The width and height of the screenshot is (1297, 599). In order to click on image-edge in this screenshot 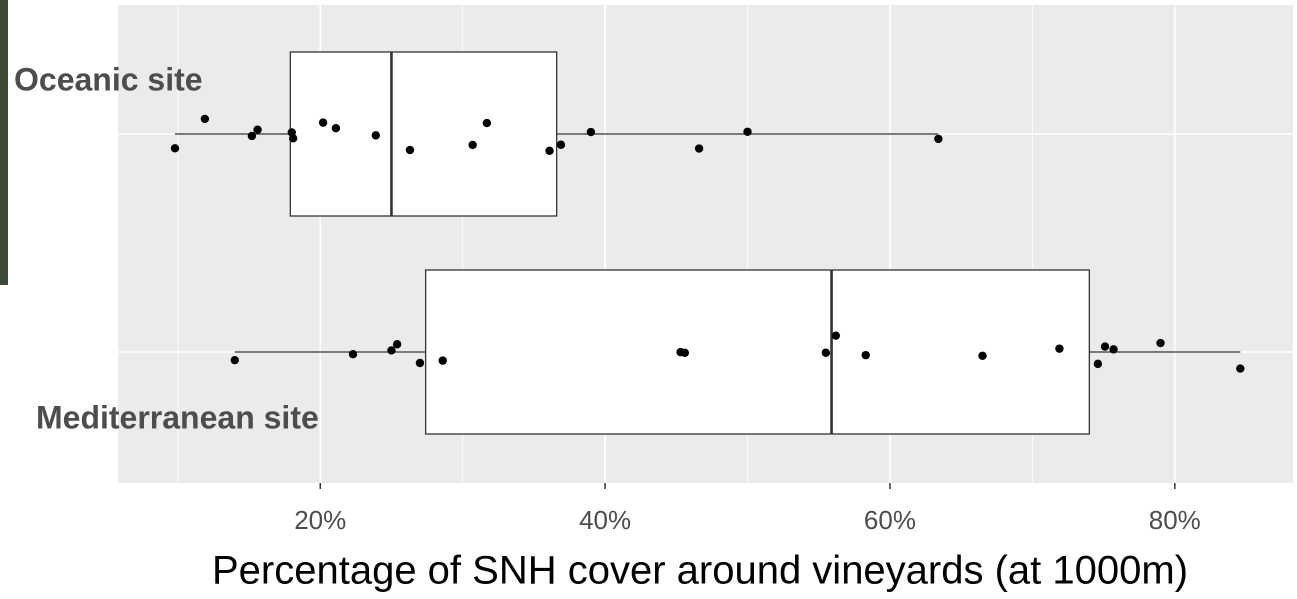, I will do `click(4, 142)`.